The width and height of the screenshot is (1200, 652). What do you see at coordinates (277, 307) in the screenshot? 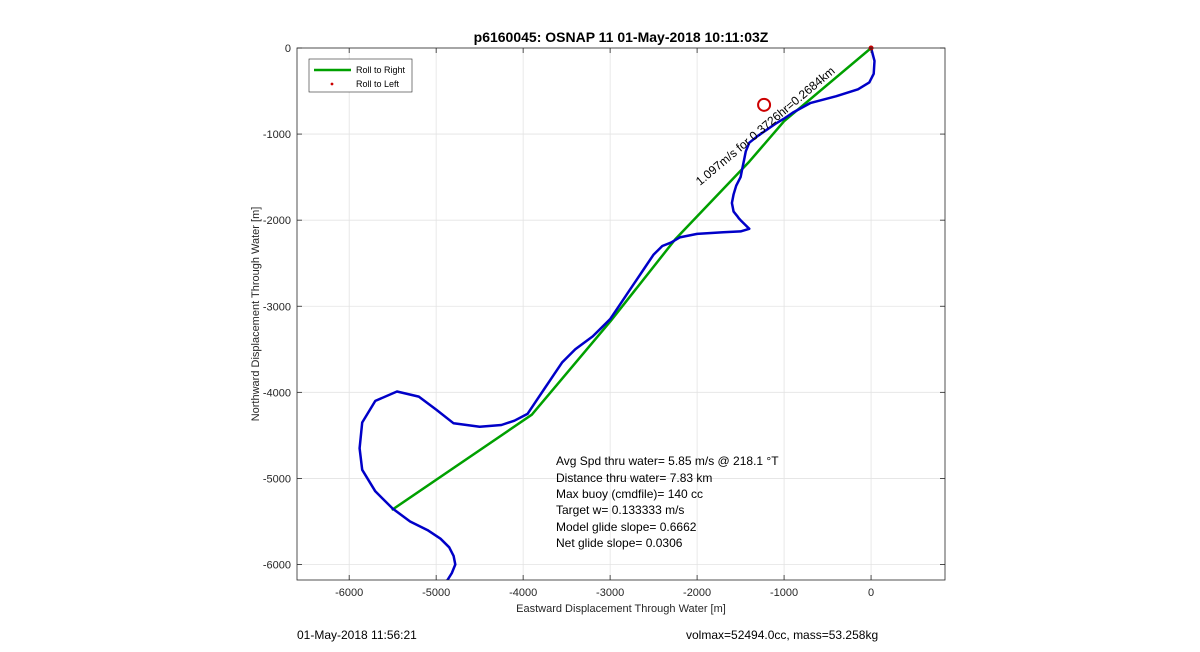
I see `y-tick-label: -3000` at bounding box center [277, 307].